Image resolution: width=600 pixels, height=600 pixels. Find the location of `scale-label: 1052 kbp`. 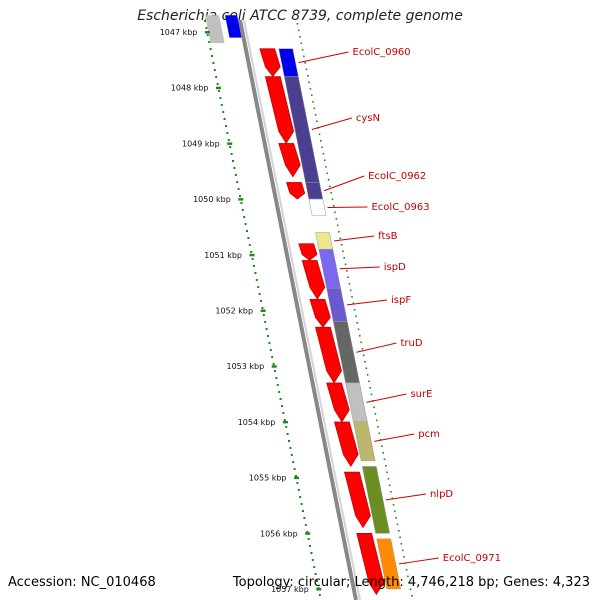

scale-label: 1052 kbp is located at coordinates (234, 311).